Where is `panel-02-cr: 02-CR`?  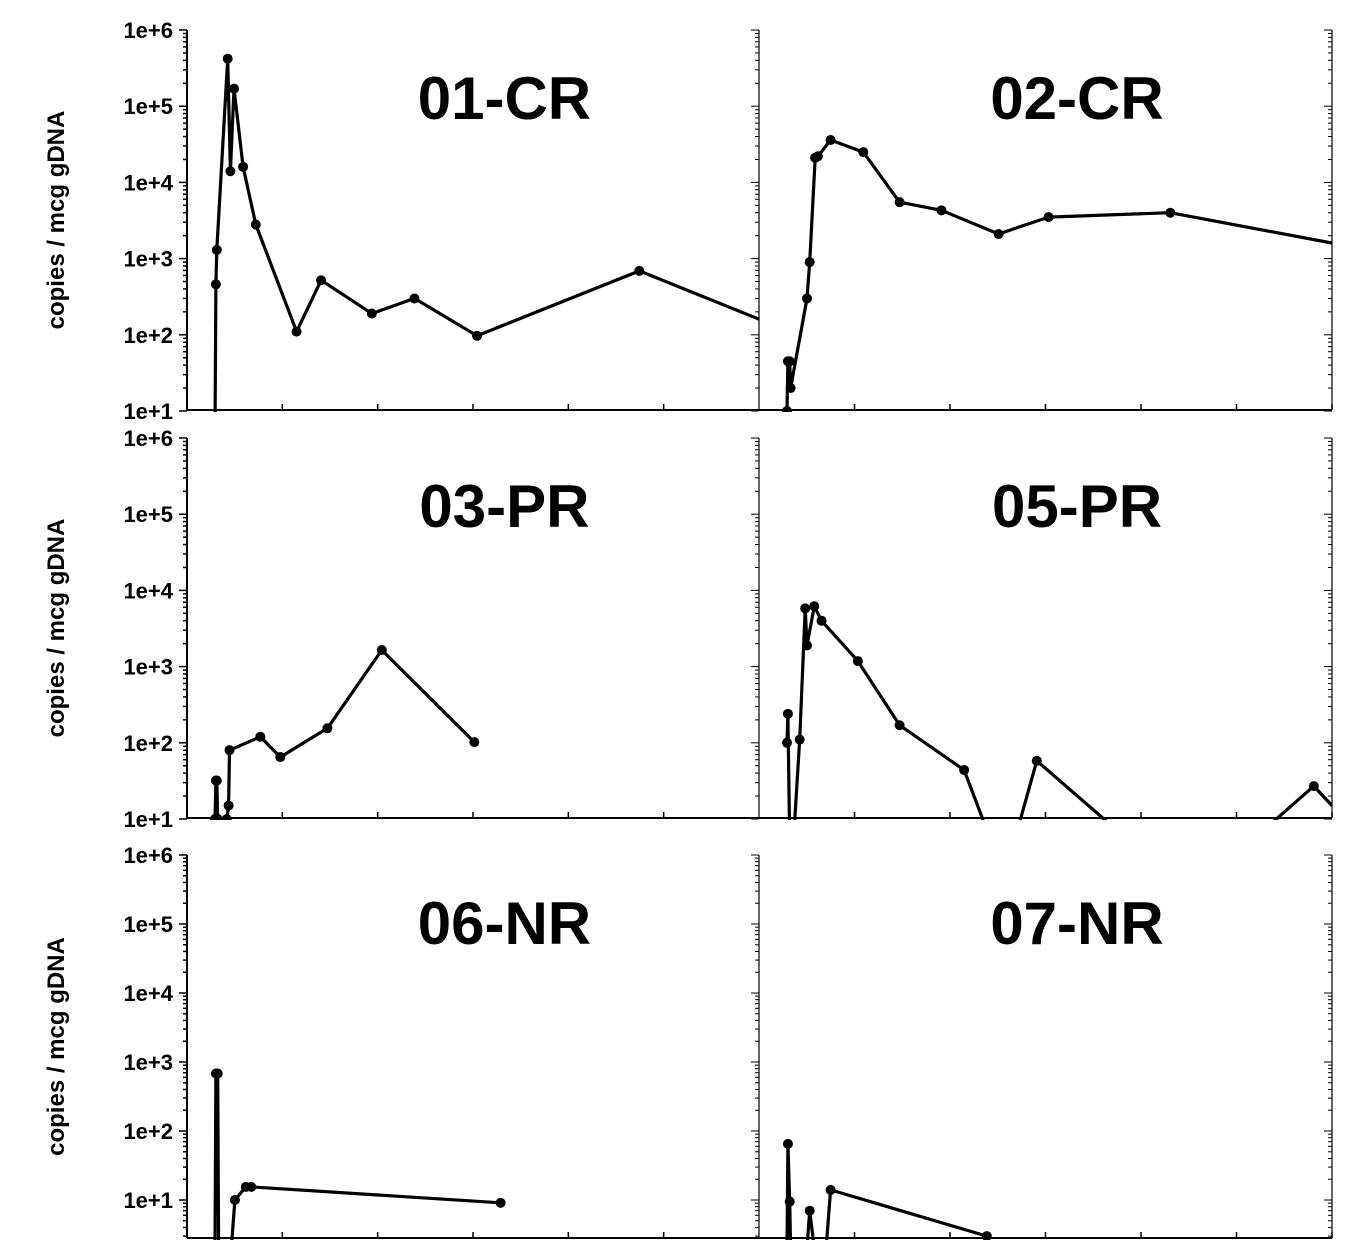
panel-02-cr: 02-CR is located at coordinates (1046, 220).